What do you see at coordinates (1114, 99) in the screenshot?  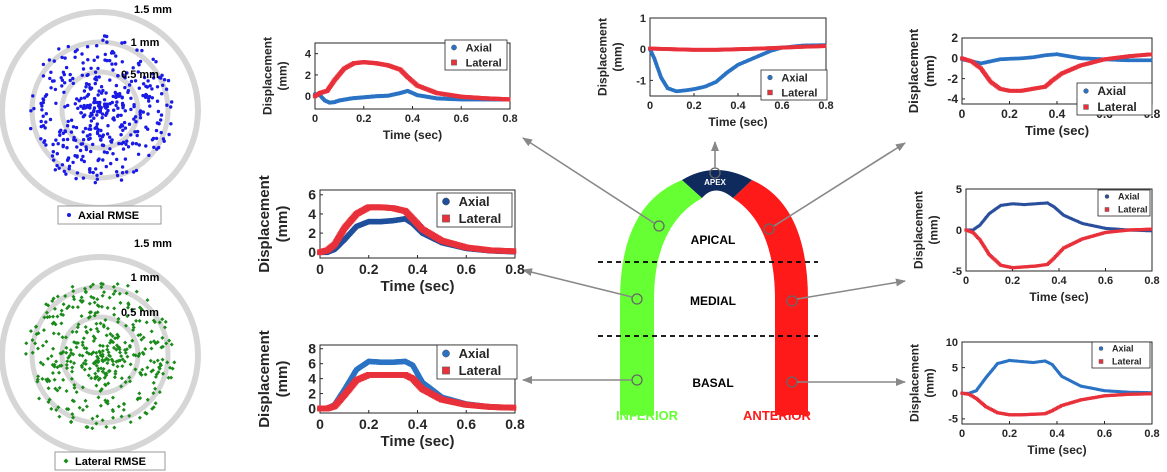 I see `legend-box` at bounding box center [1114, 99].